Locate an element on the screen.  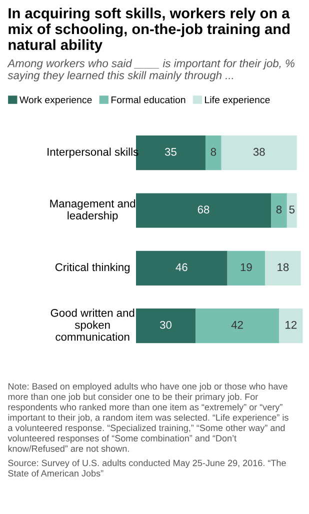
data-label: 18 is located at coordinates (283, 267).